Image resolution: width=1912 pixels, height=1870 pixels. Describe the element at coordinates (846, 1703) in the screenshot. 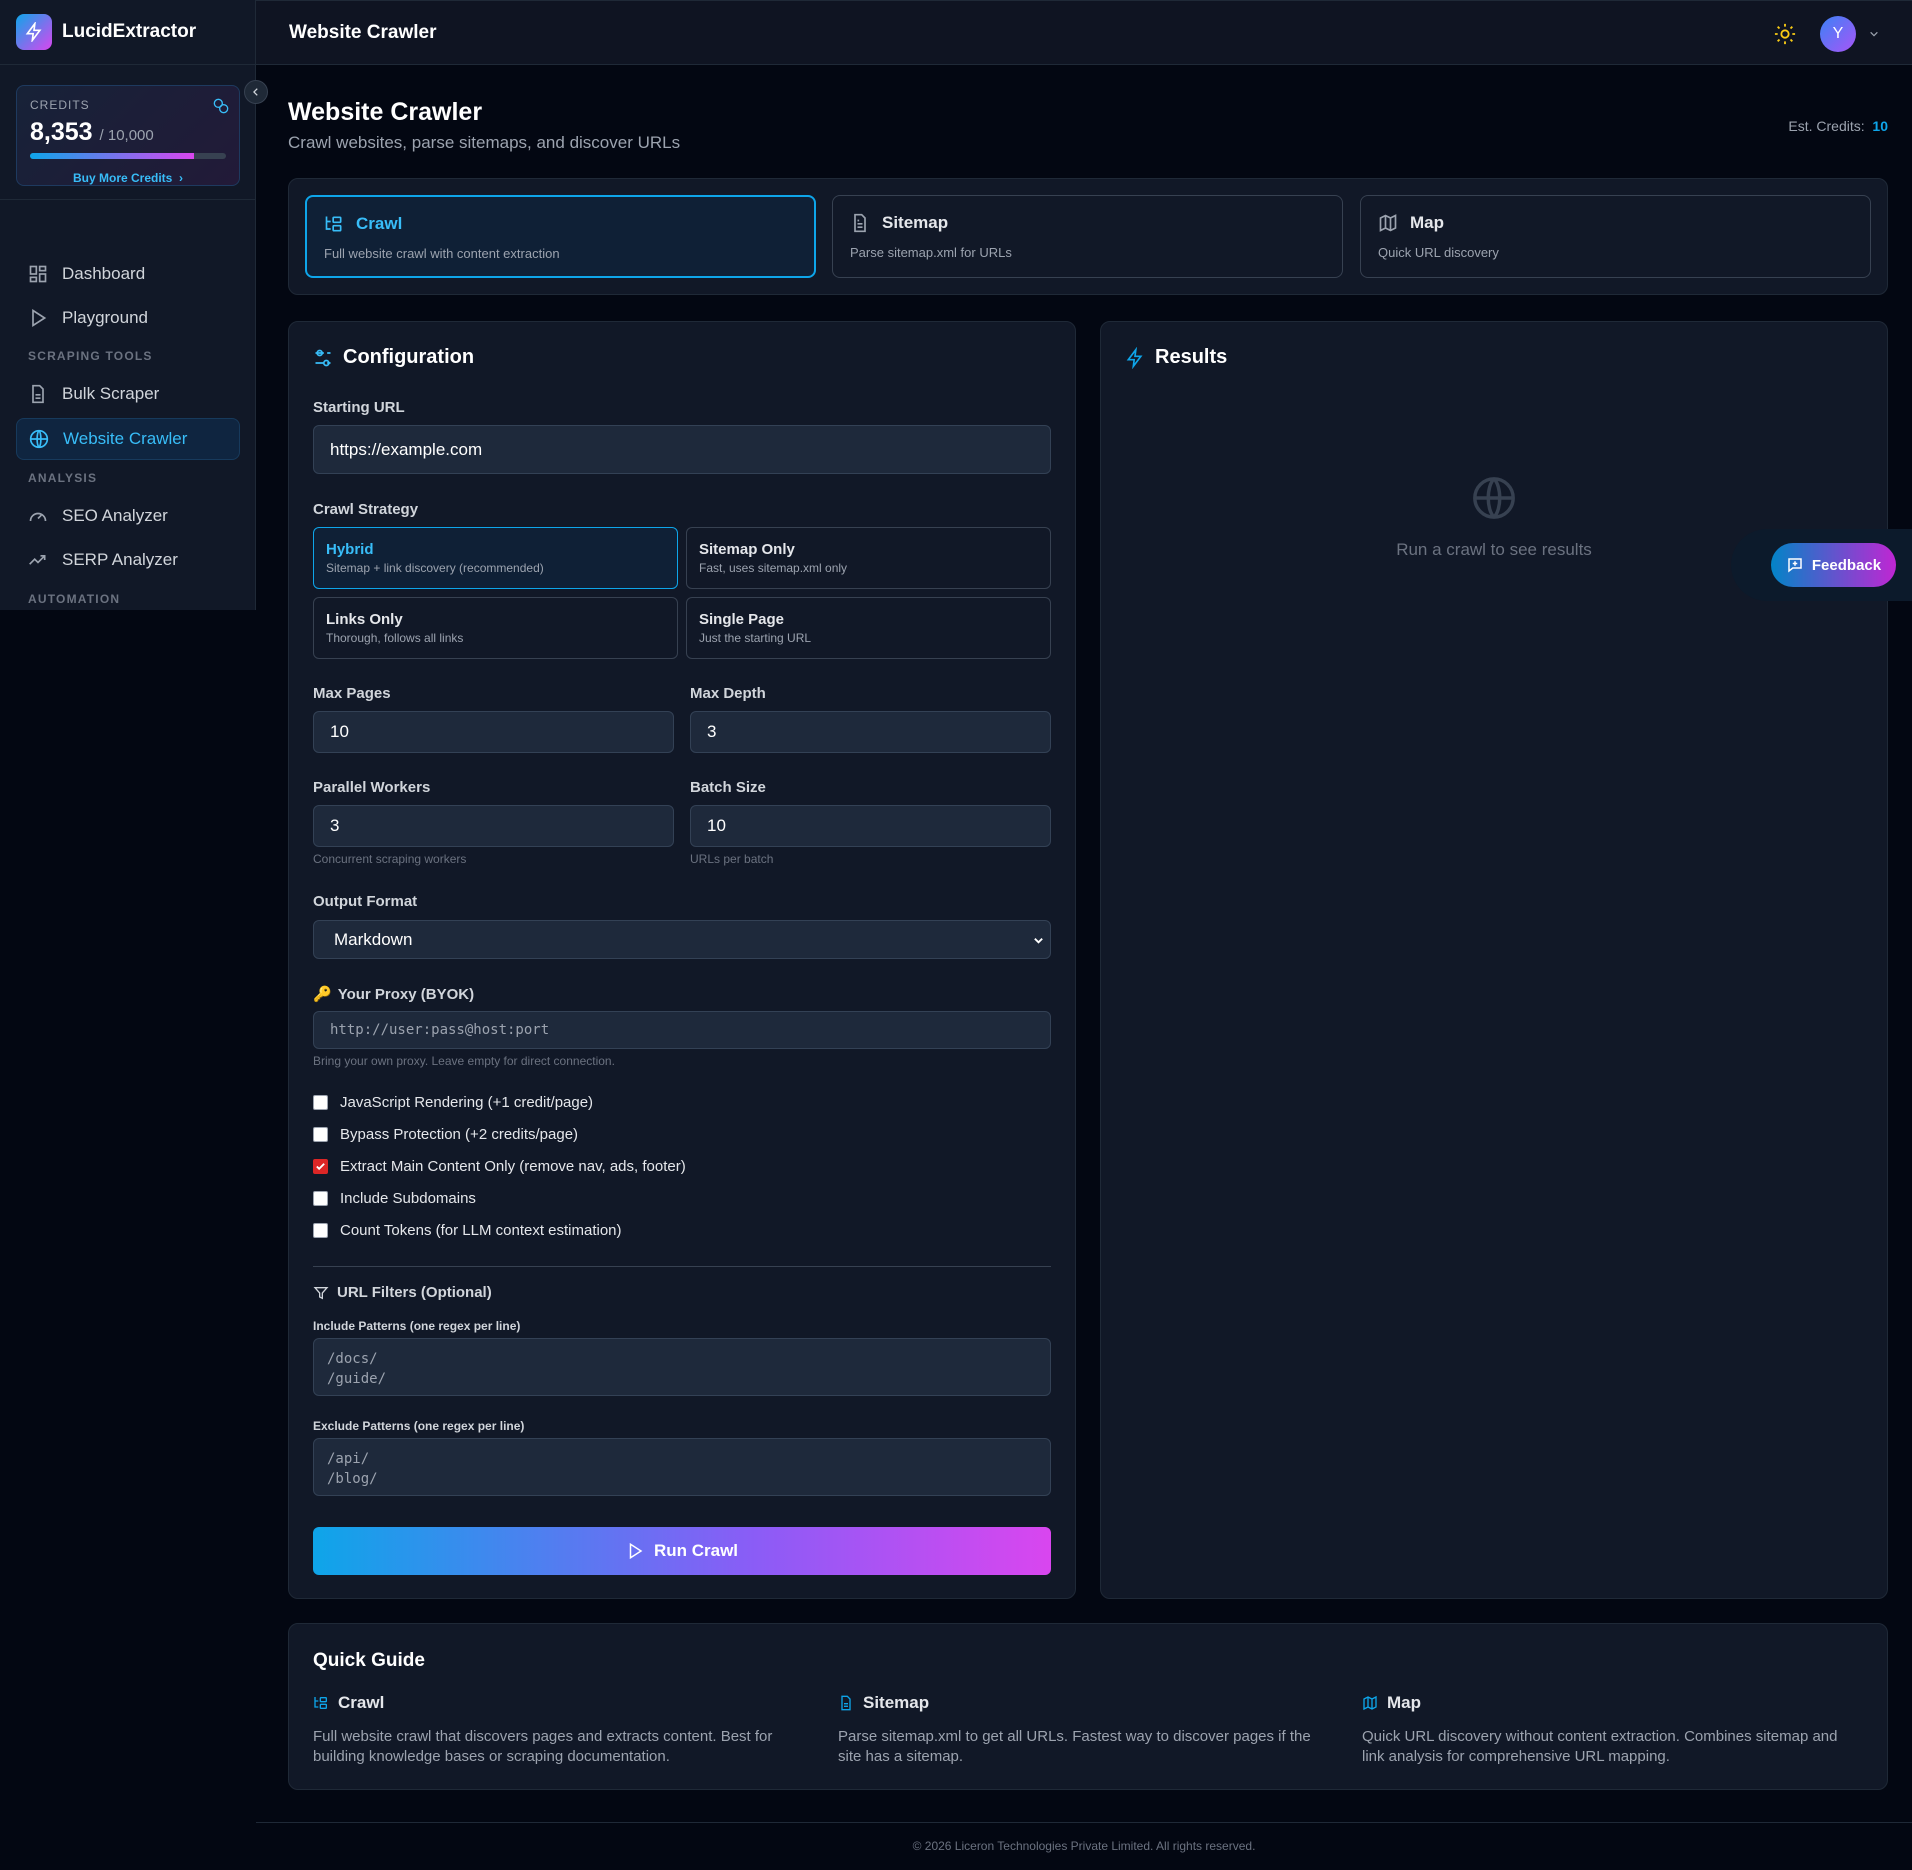

I see `file-text-icon` at that location.